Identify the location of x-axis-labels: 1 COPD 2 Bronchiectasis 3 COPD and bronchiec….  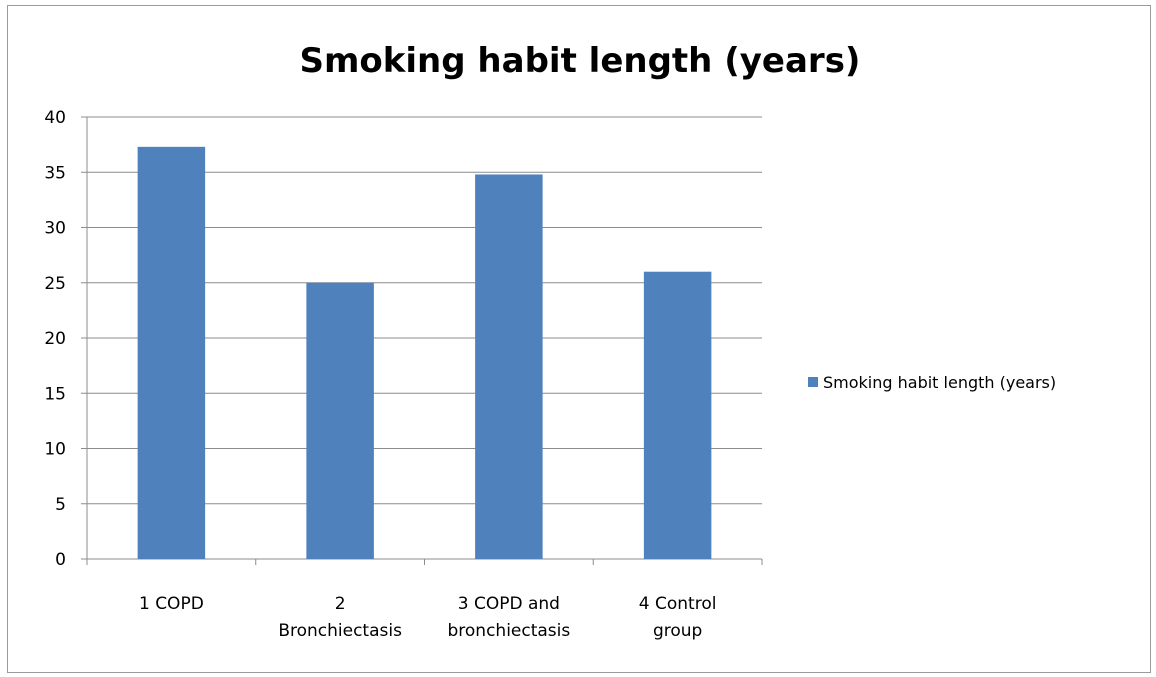
(427, 617).